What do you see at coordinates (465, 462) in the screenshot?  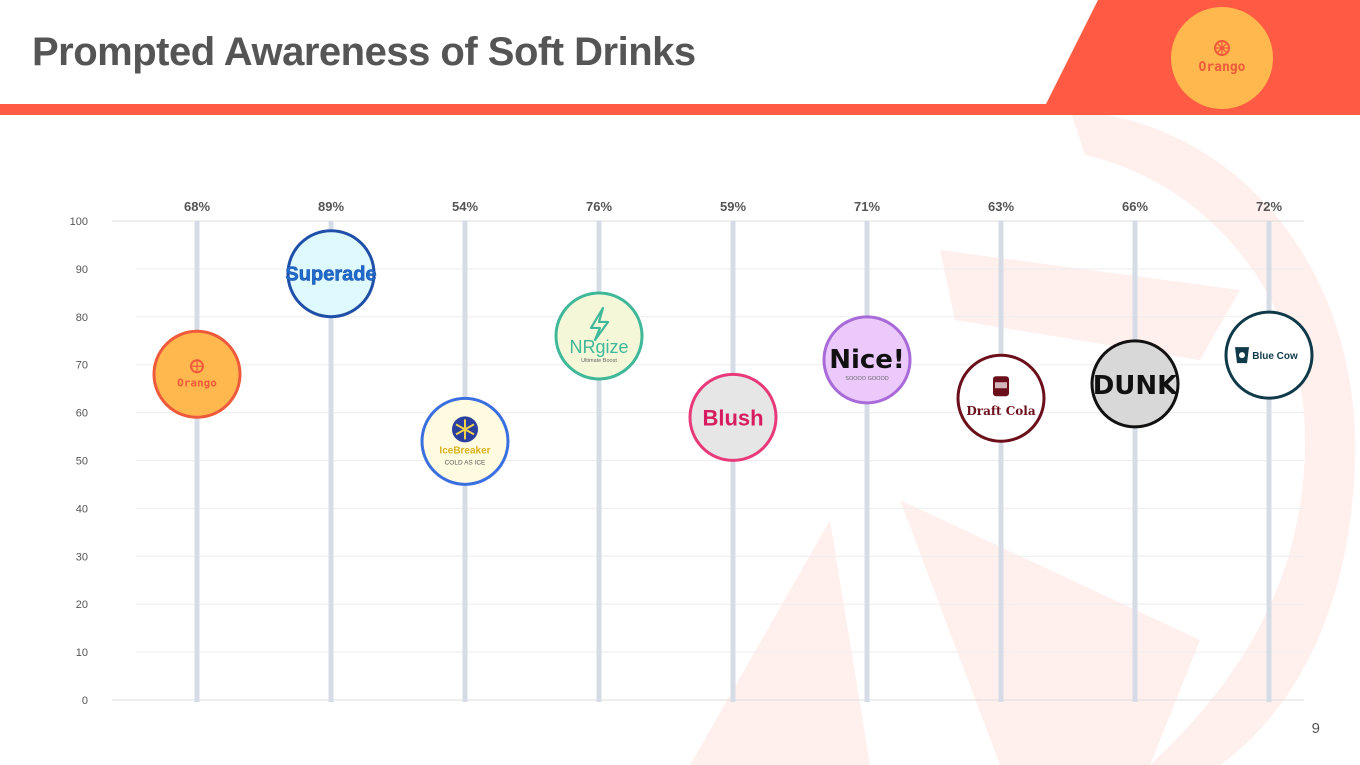 I see `marker-tagline-text: COLD AS ICE` at bounding box center [465, 462].